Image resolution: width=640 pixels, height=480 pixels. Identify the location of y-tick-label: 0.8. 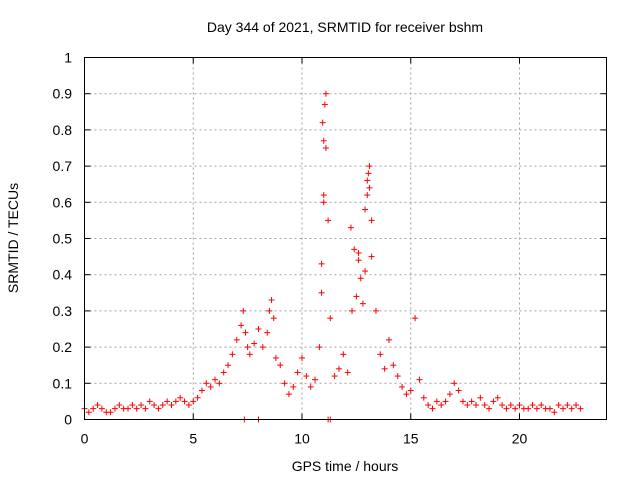
(63, 130).